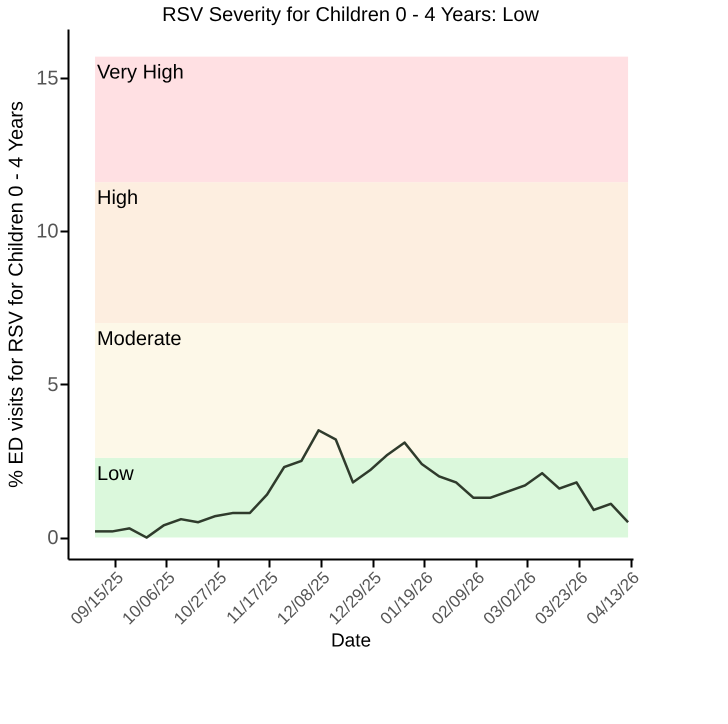 This screenshot has width=728, height=724. Describe the element at coordinates (351, 641) in the screenshot. I see `x-axis-title: Date` at that location.